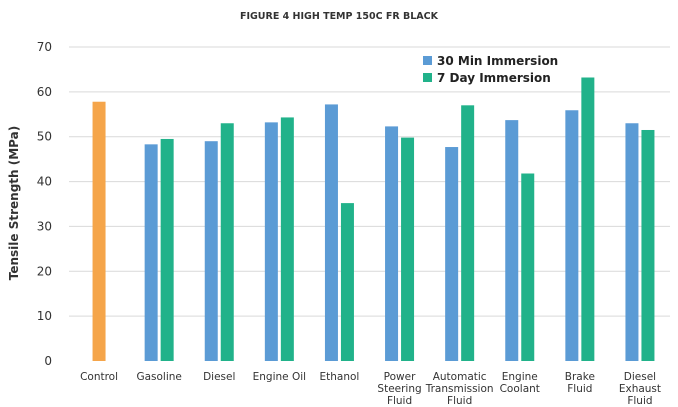 Image resolution: width=678 pixels, height=407 pixels. I want to click on y-tick-label: 40, so click(44, 182).